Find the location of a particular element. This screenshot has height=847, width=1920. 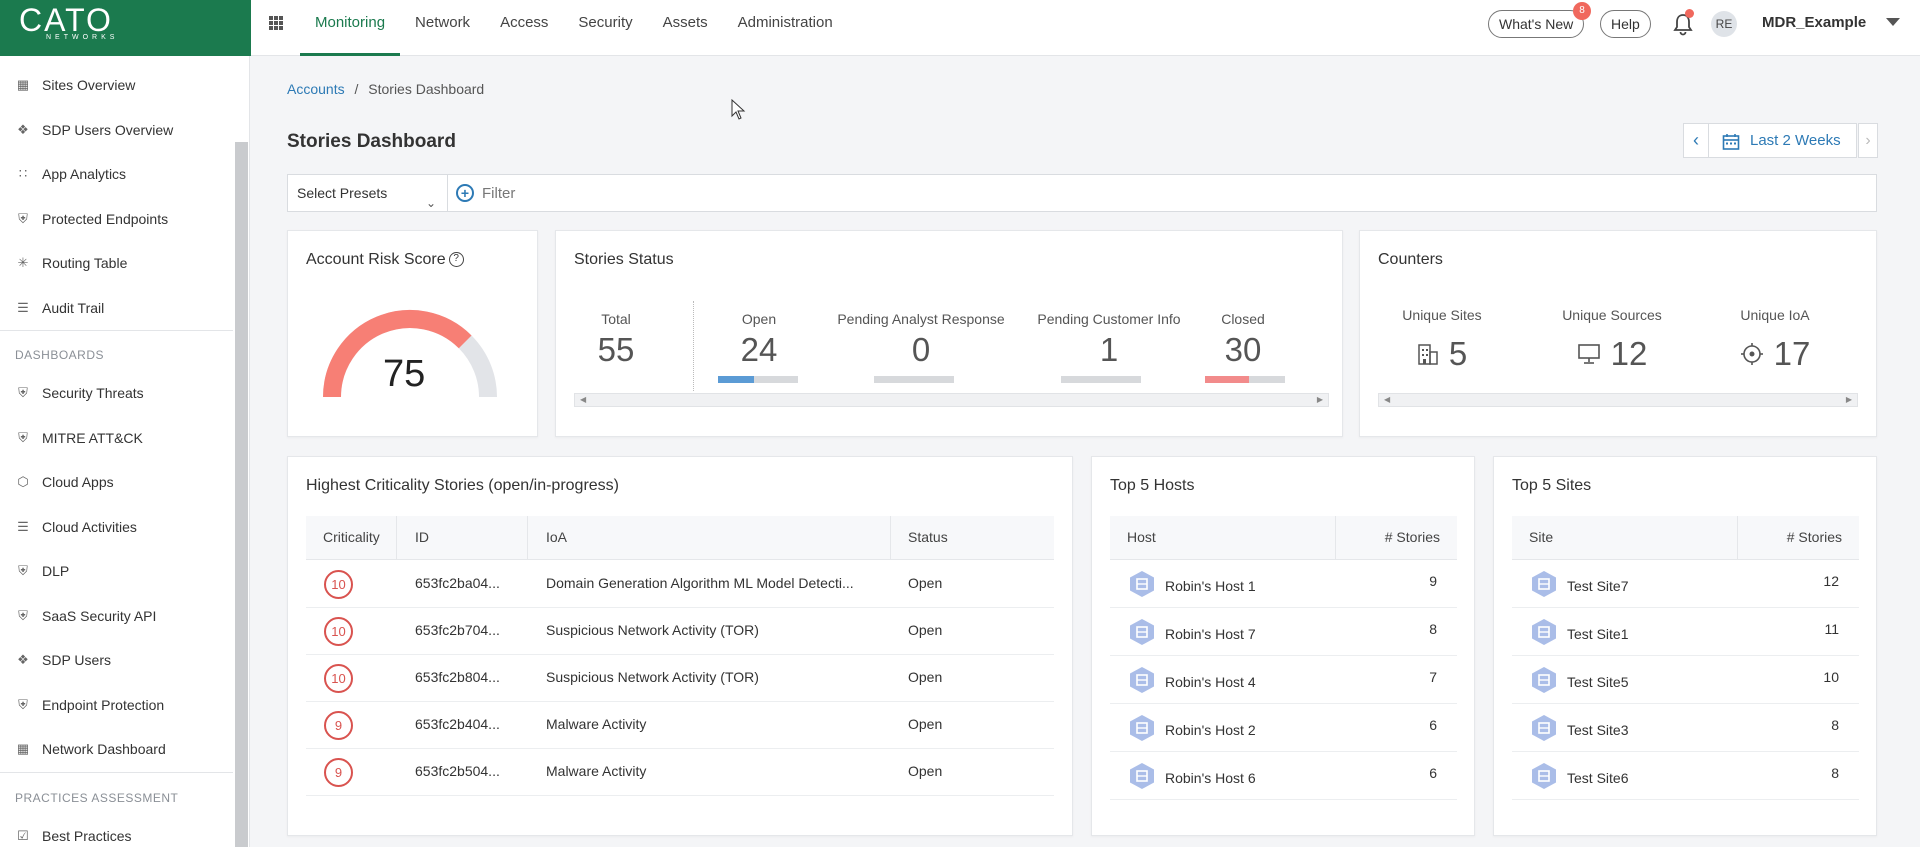

chevron-left-icon: ‹ is located at coordinates (1696, 140).